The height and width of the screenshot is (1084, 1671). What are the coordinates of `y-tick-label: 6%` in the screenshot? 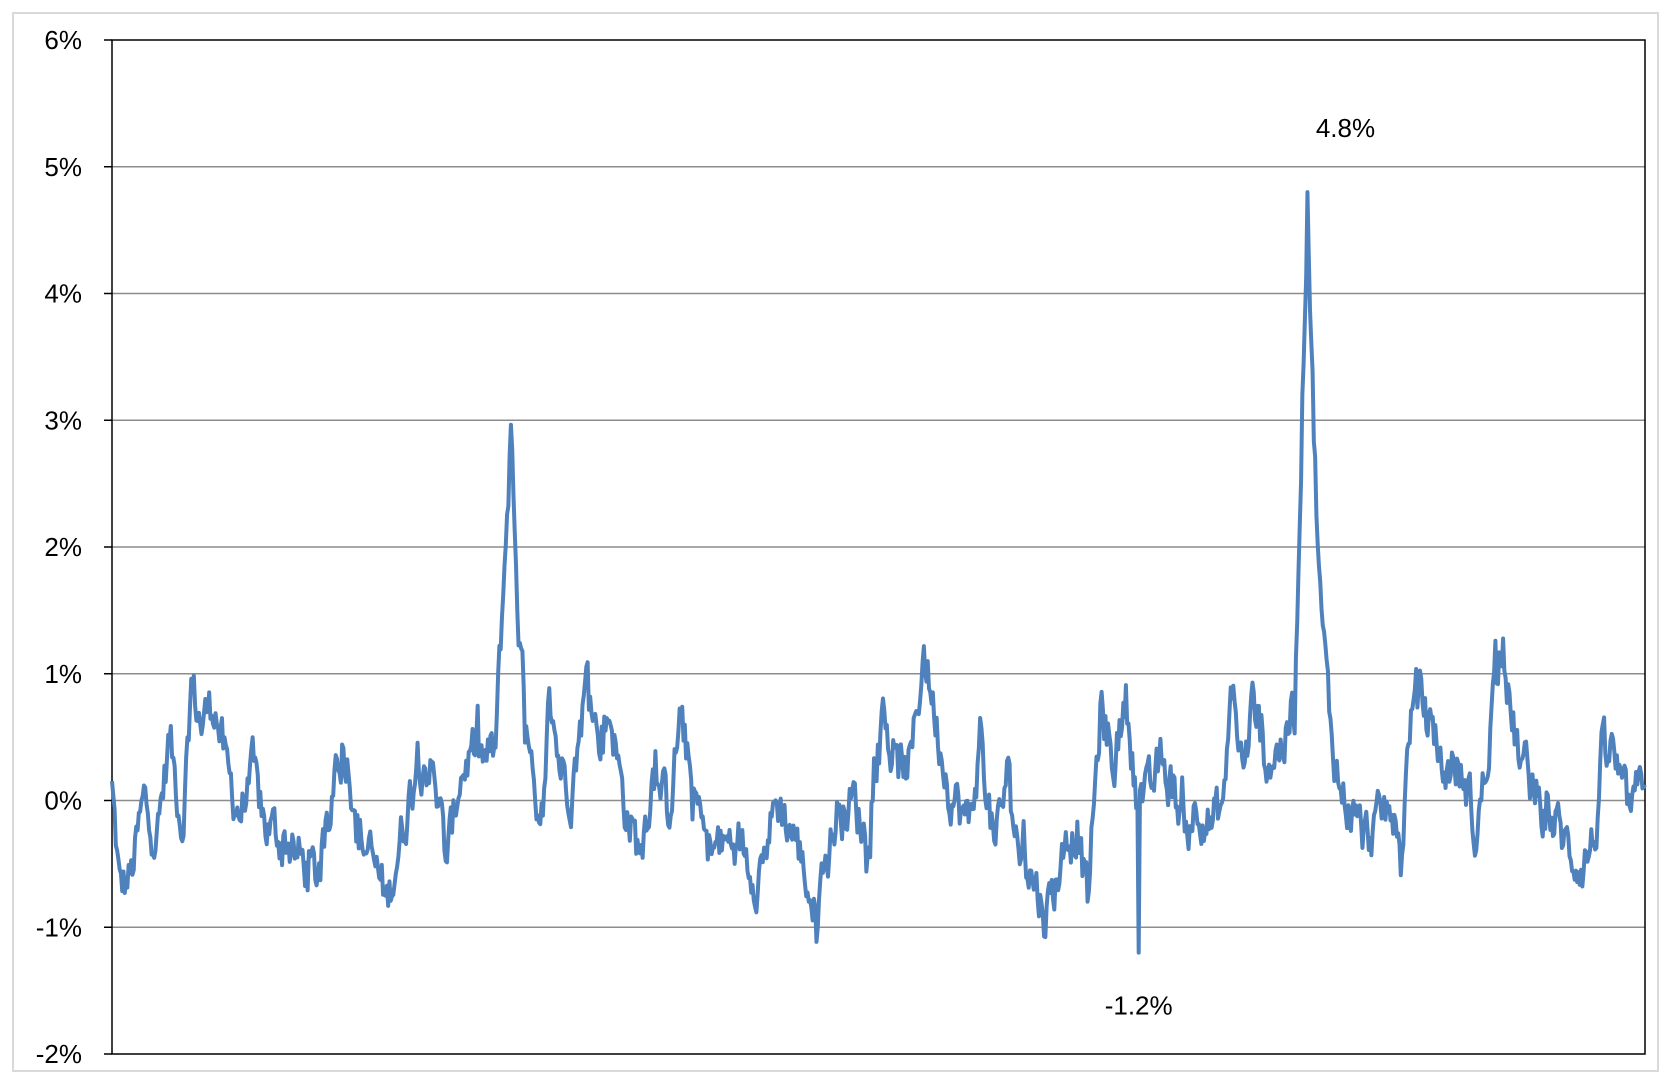 It's located at (63, 40).